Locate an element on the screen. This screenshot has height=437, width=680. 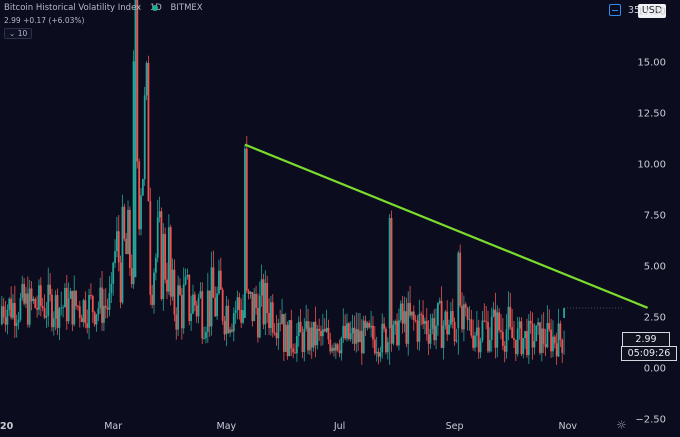
collapse-panel-icon is located at coordinates (615, 10).